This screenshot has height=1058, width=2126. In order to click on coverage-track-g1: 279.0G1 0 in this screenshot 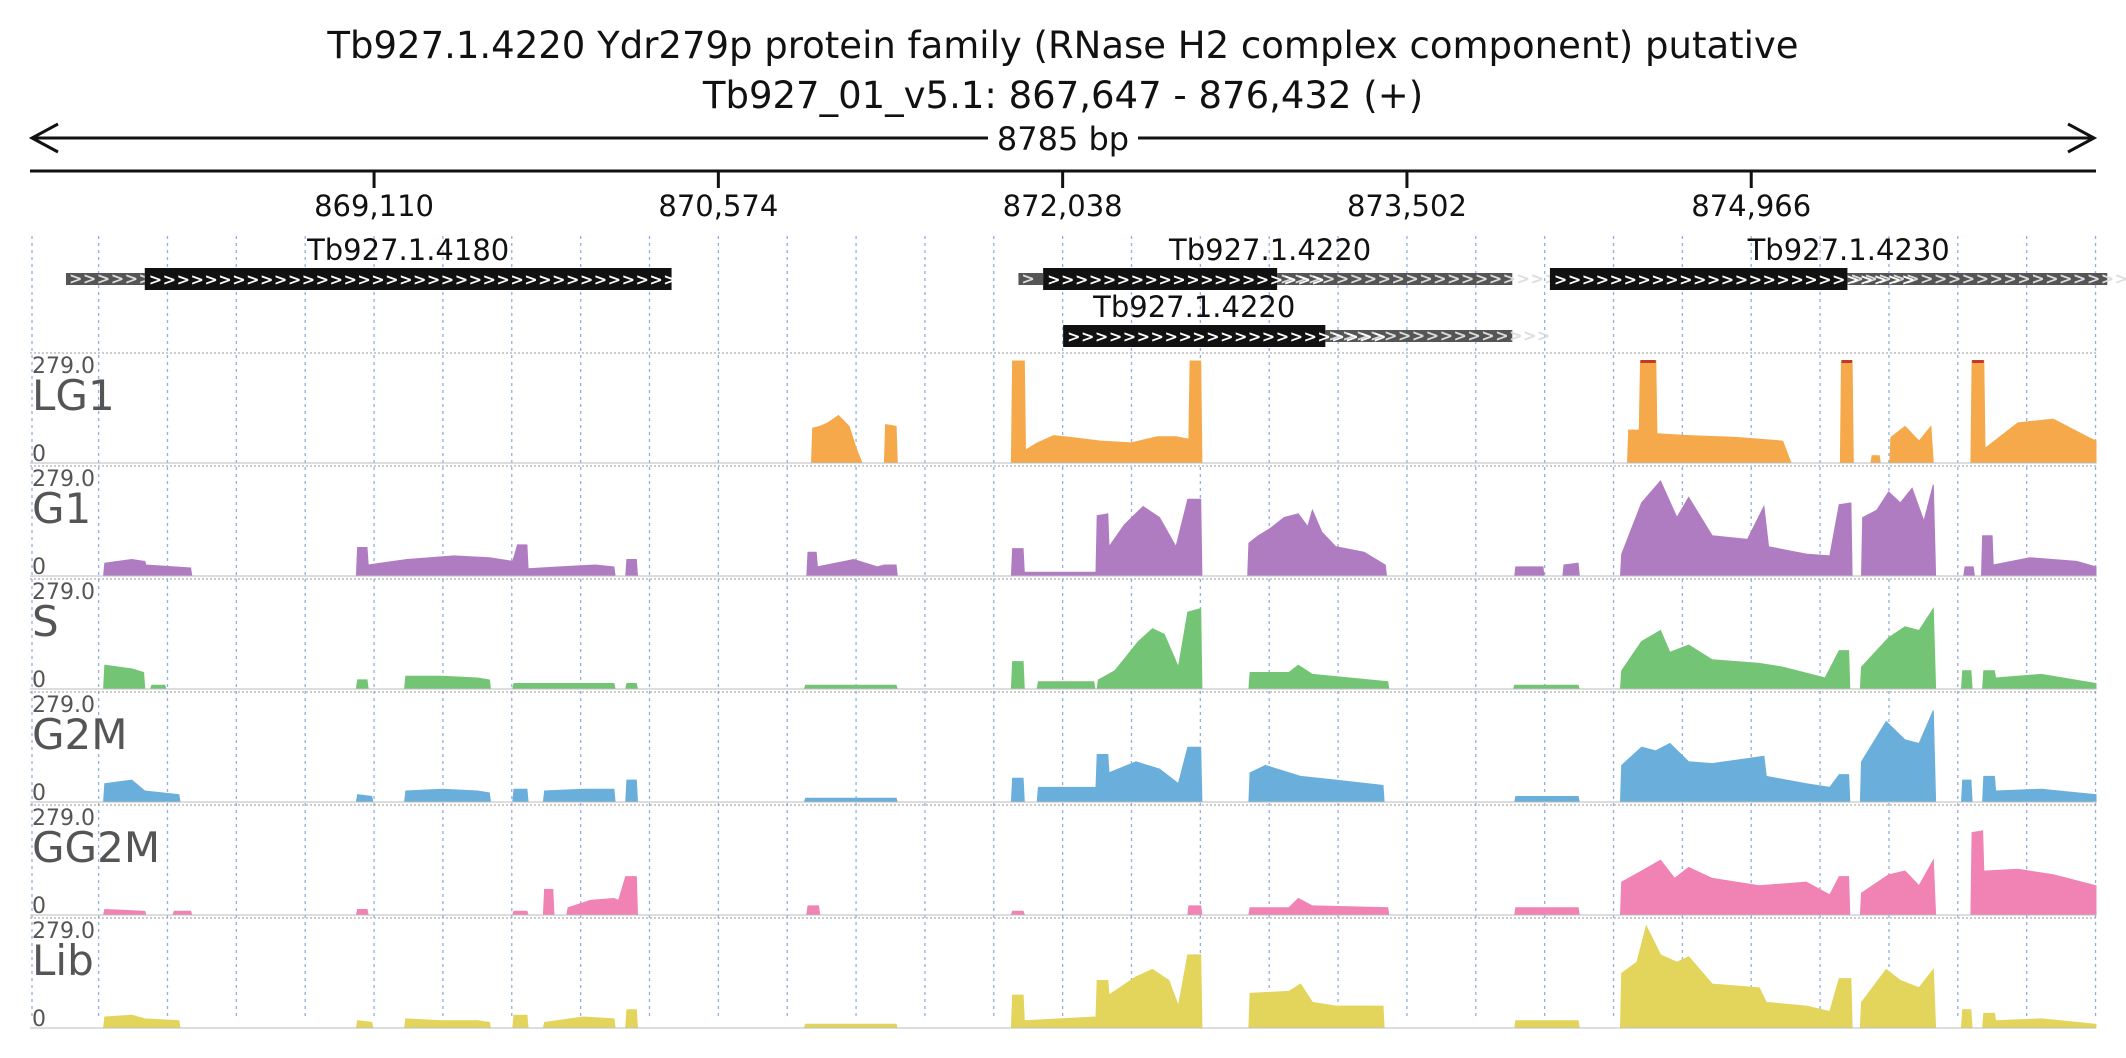, I will do `click(1063, 522)`.